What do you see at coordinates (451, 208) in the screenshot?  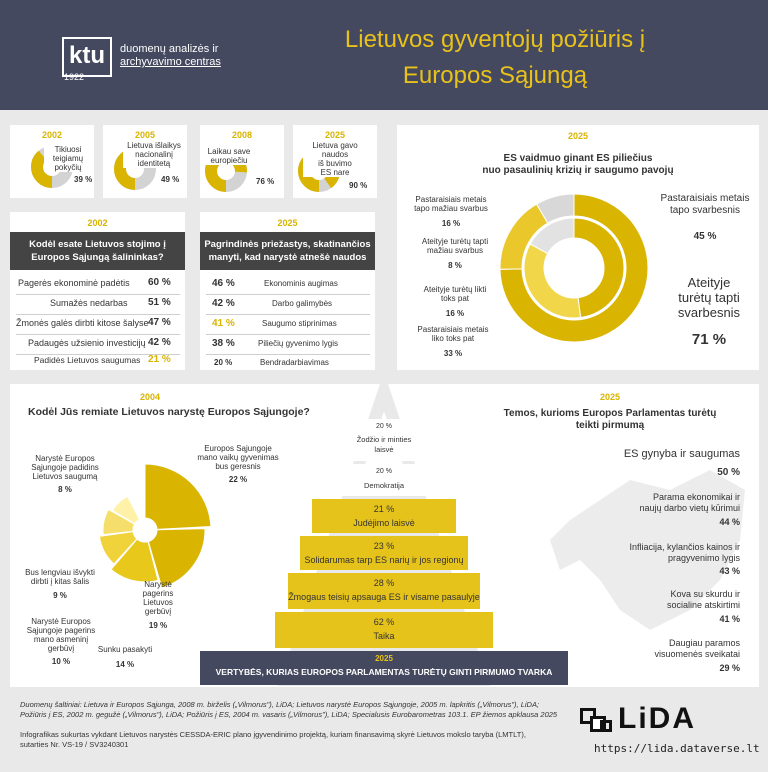 I see `label-line: tapo mažiau svarbus` at bounding box center [451, 208].